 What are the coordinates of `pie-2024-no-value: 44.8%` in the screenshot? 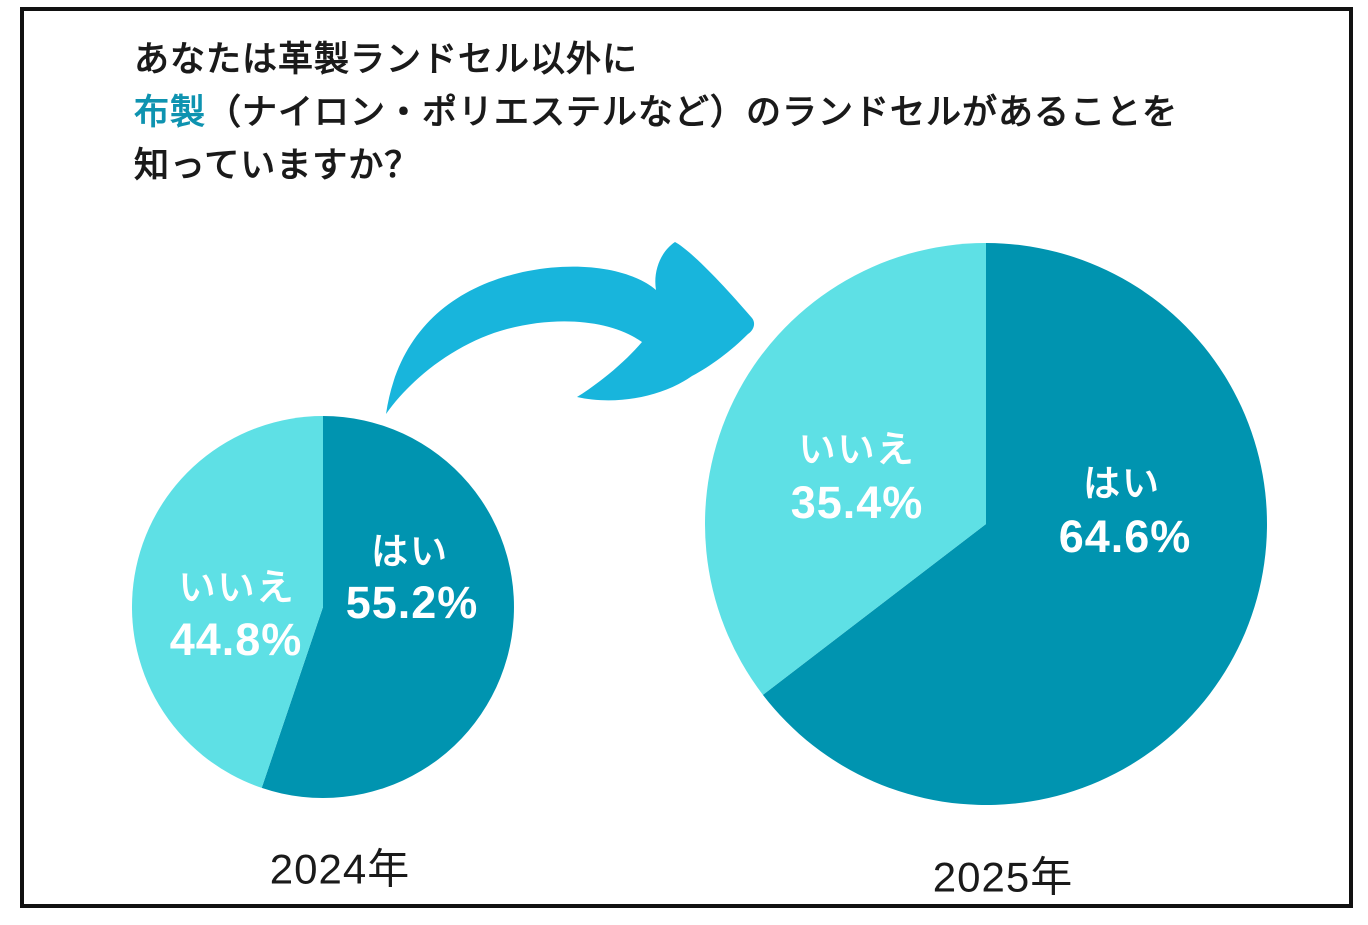 It's located at (236, 639).